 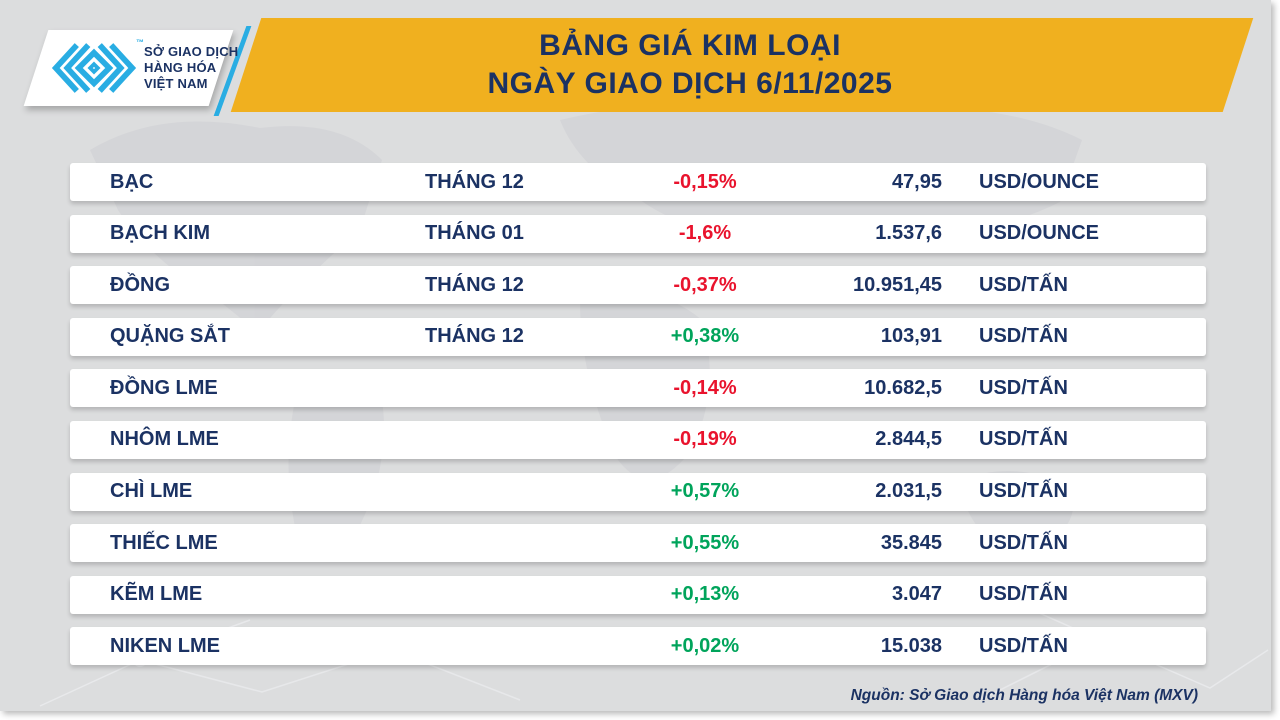 I want to click on price-value: 1.537,6, so click(x=908, y=233).